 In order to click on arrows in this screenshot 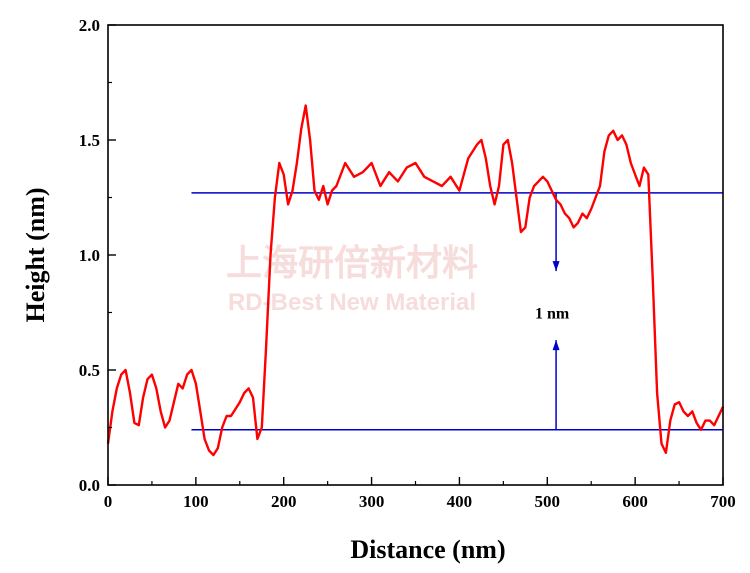, I will do `click(556, 311)`.